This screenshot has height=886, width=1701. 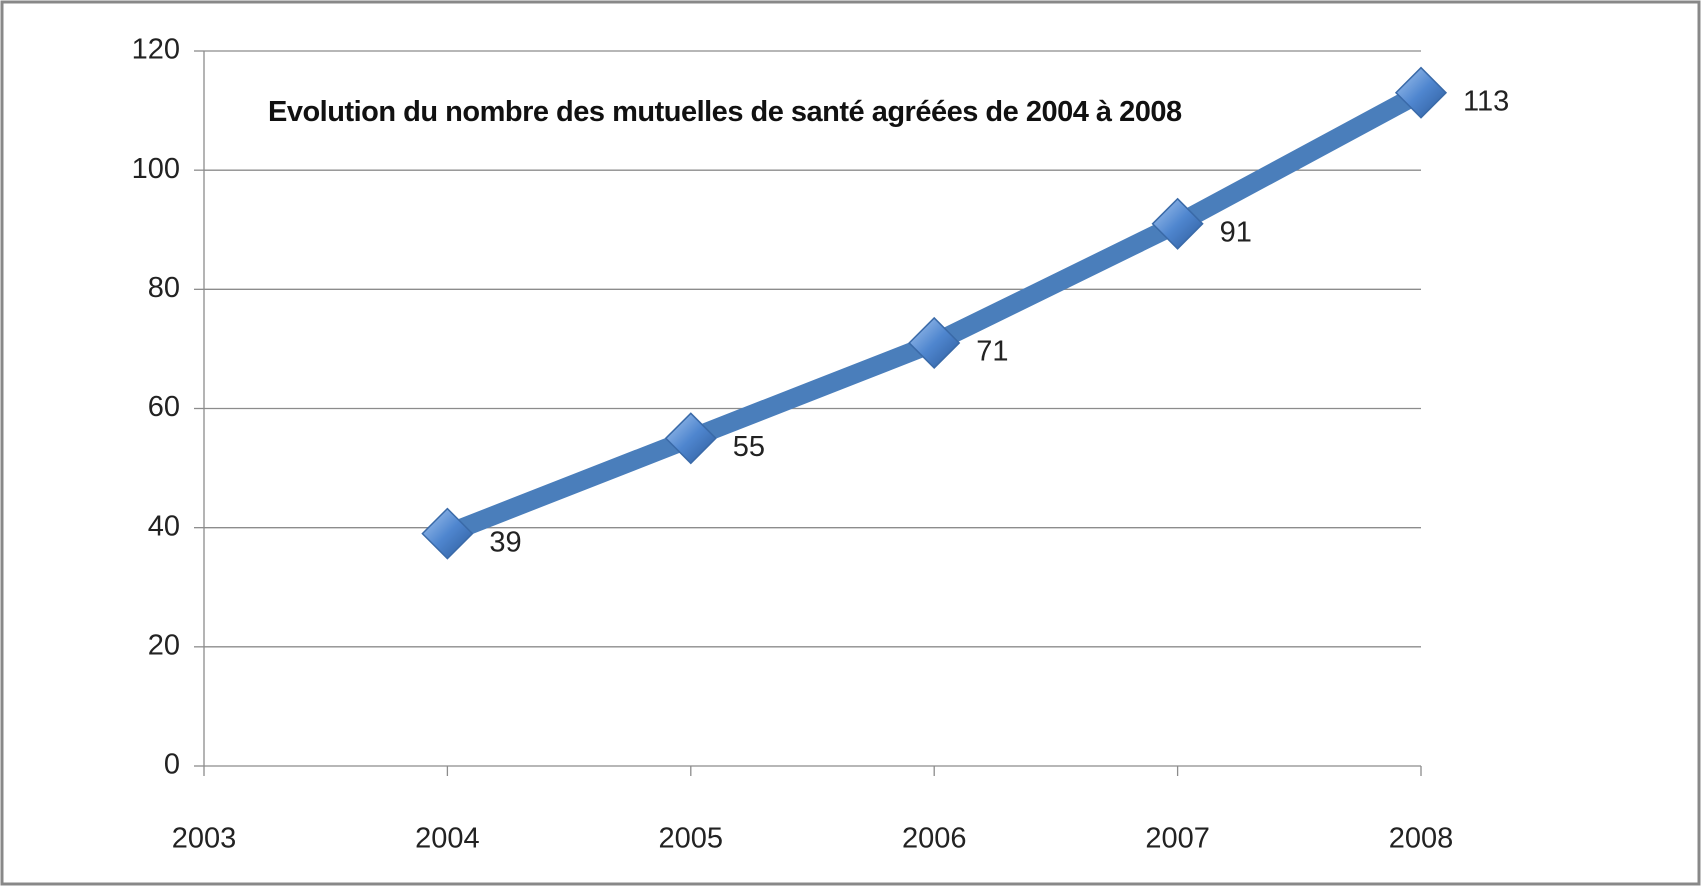 What do you see at coordinates (1486, 101) in the screenshot?
I see `data-label: 113` at bounding box center [1486, 101].